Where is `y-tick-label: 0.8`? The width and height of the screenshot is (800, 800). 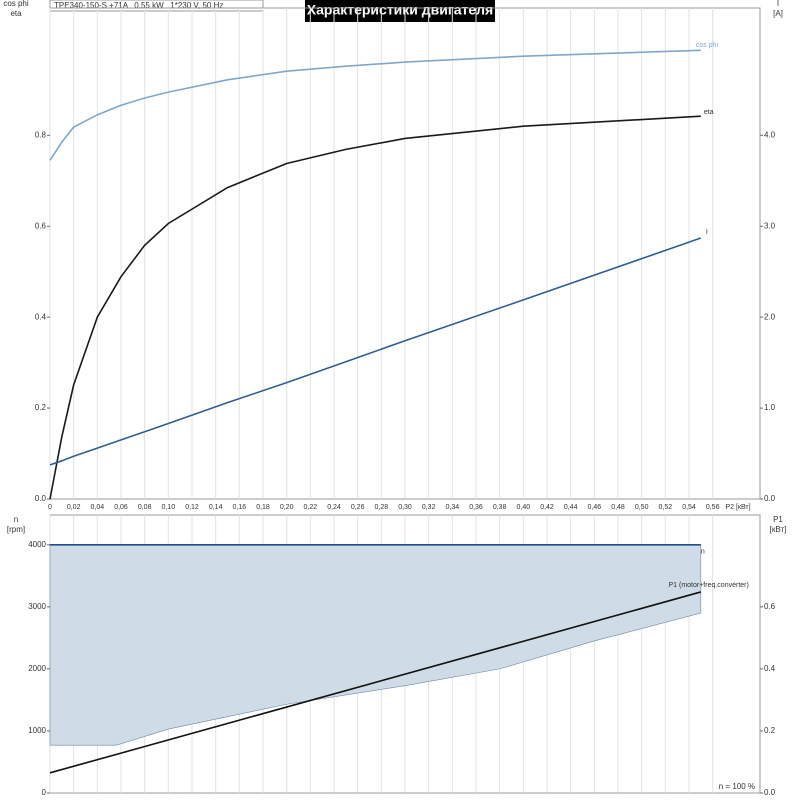
y-tick-label: 0.8 is located at coordinates (41, 134).